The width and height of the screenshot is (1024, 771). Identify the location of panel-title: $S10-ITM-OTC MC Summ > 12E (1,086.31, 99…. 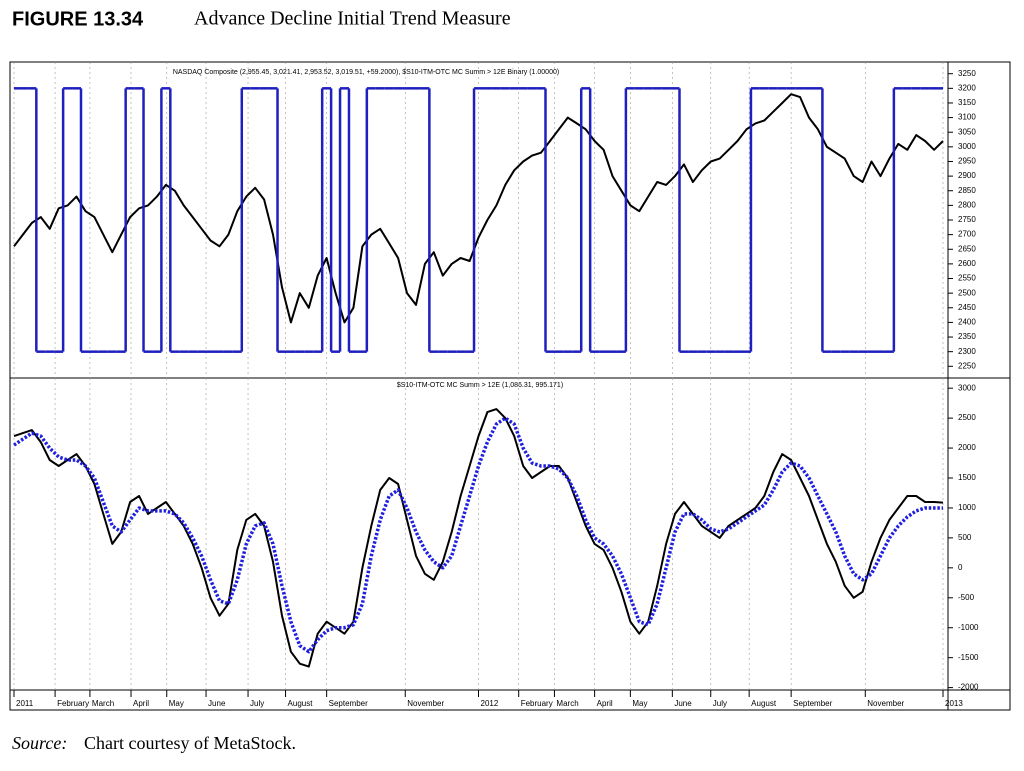
(480, 385).